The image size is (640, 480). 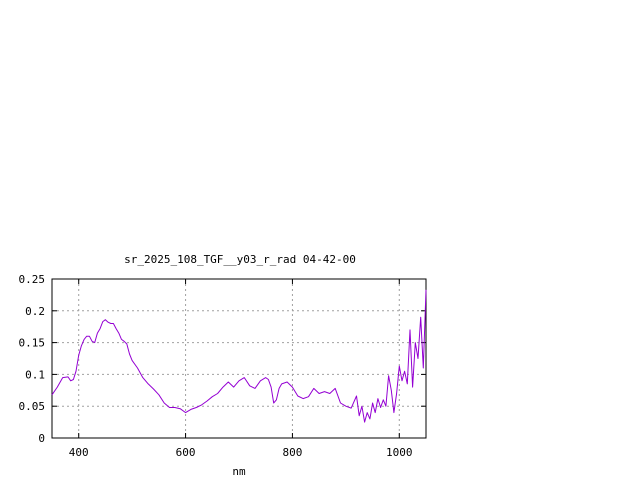 I want to click on y-tick-label: 0.15, so click(x=32, y=343).